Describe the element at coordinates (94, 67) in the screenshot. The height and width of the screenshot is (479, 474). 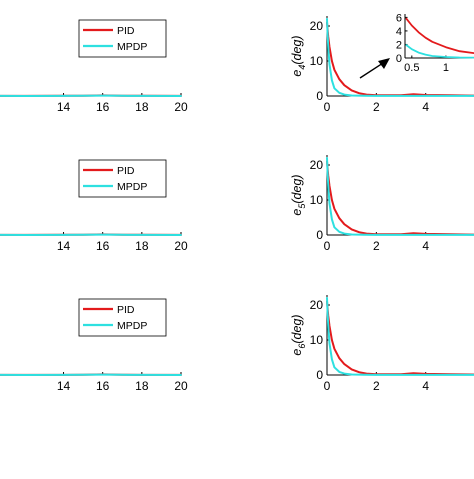
I see `panel-1: 14 16 18 20 PID MPDP` at that location.